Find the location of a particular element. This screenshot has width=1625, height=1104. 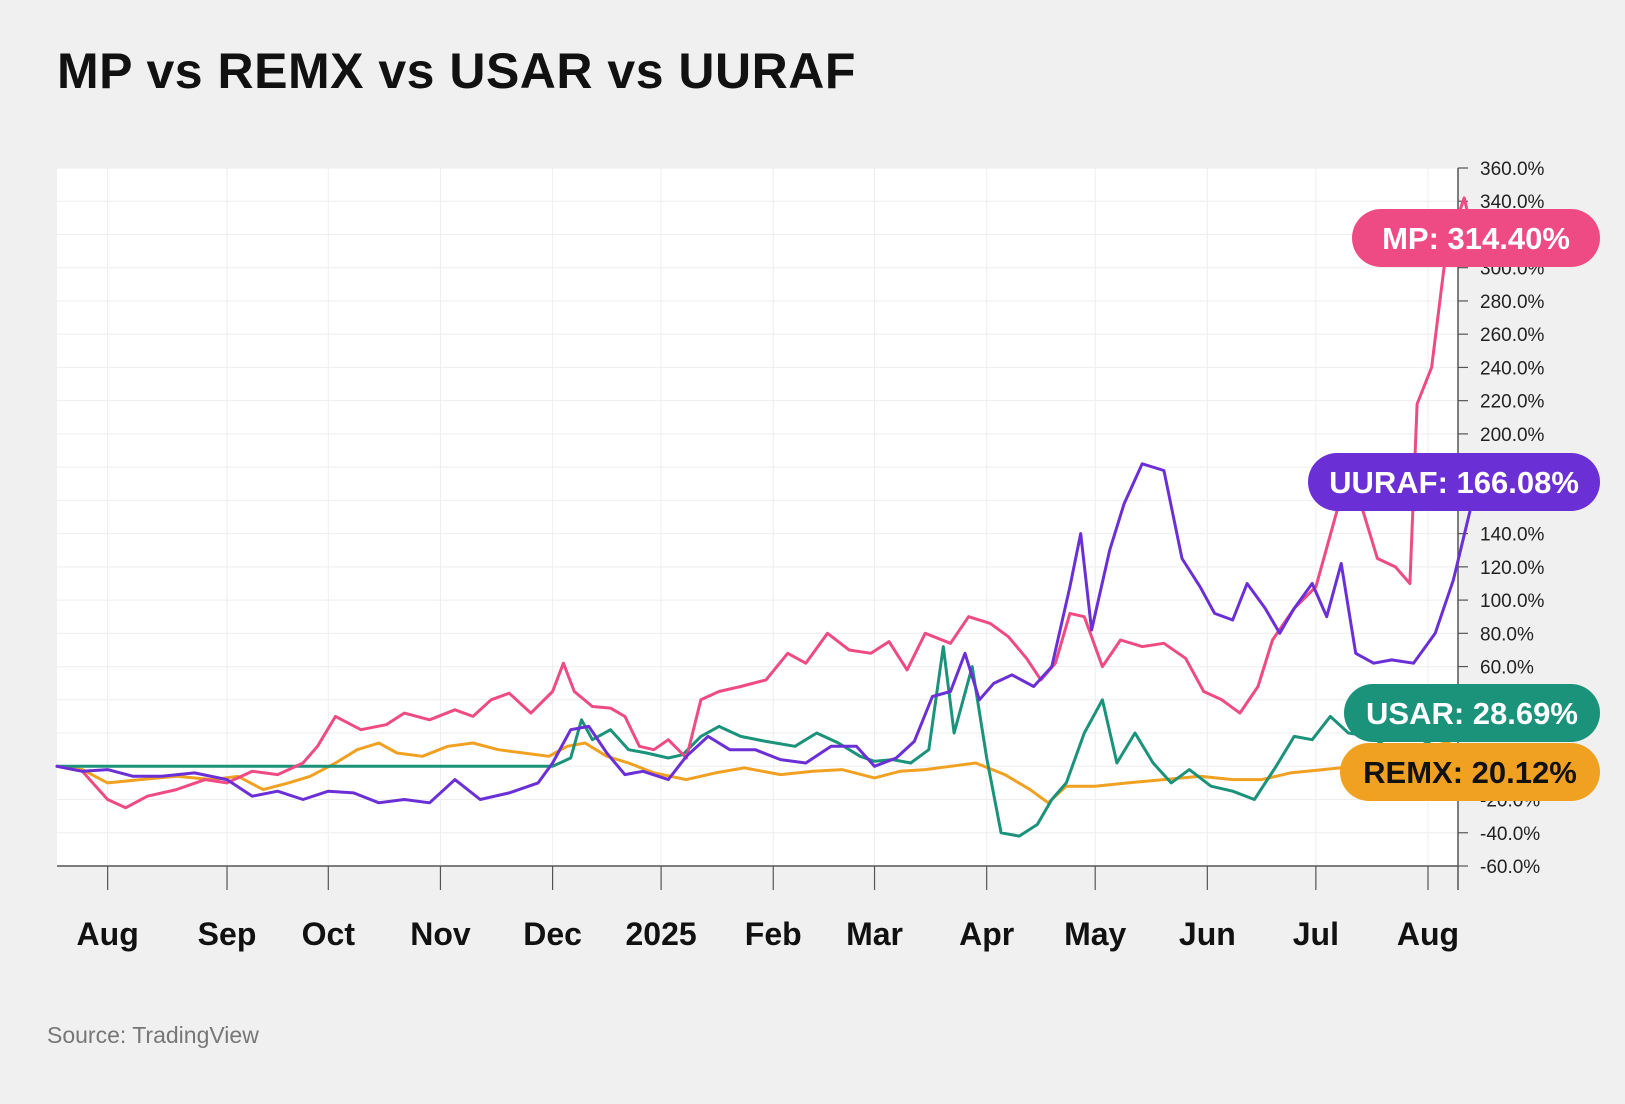

x-tick-label: May is located at coordinates (1095, 934).